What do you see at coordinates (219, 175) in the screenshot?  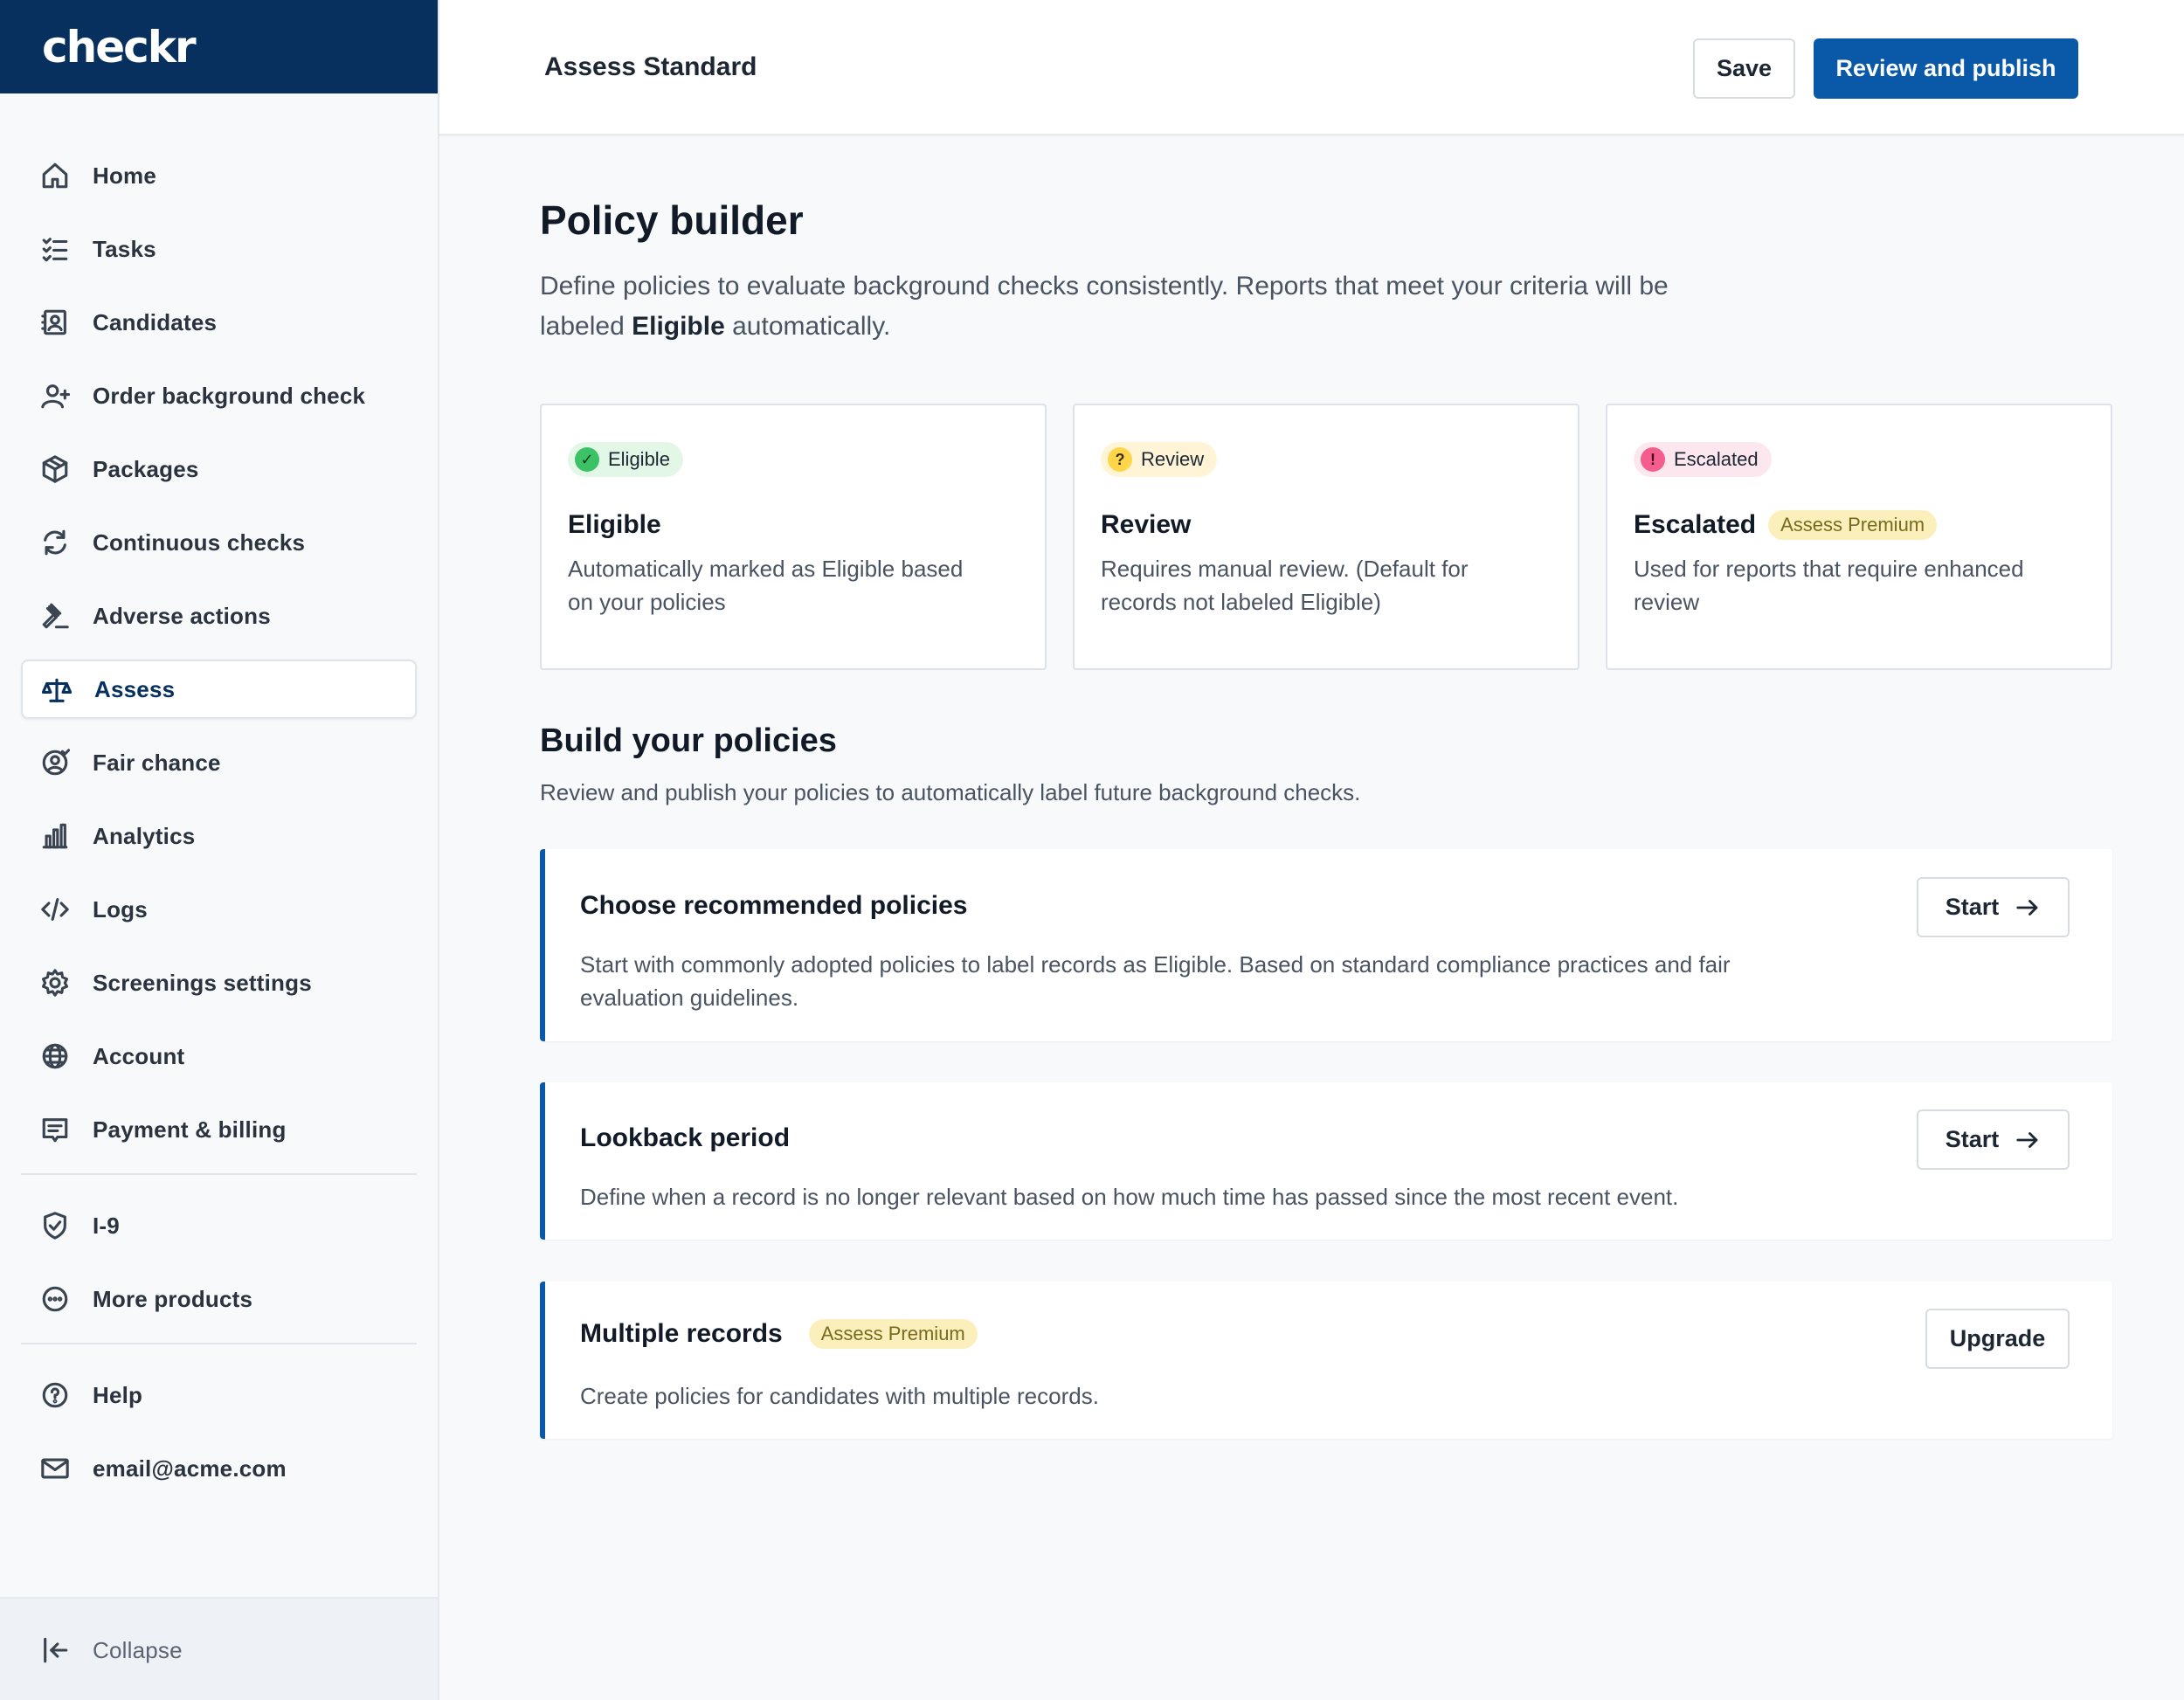 I see `sidebar-item-home: Home` at bounding box center [219, 175].